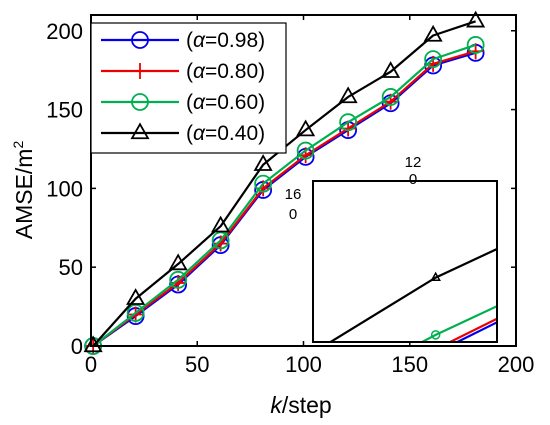  I want to click on legend-box, so click(188, 88).